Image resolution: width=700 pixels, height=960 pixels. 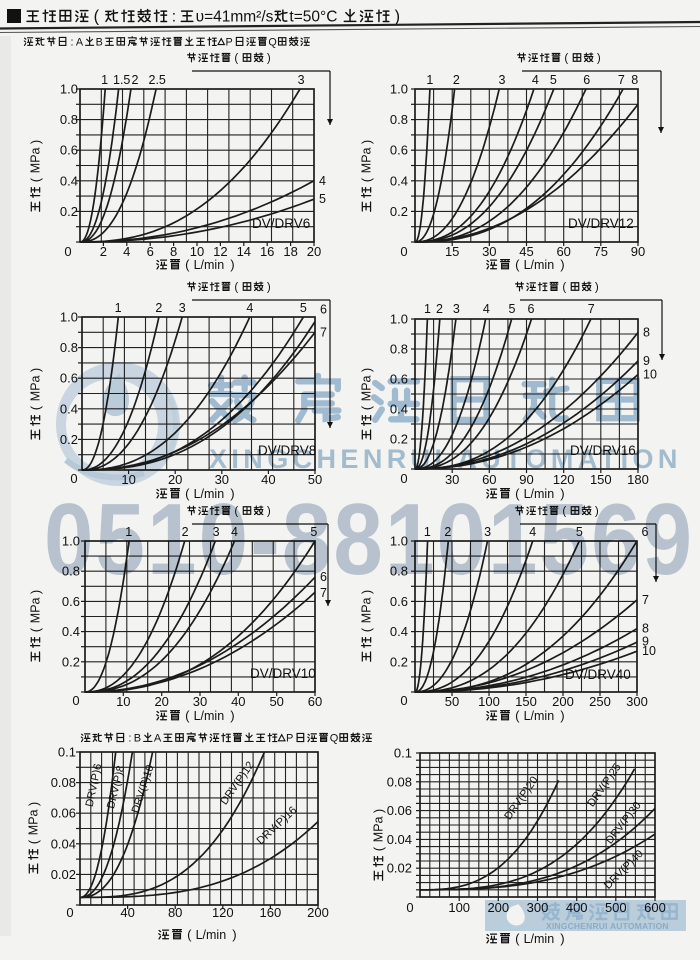 What do you see at coordinates (313, 16) in the screenshot?
I see `svg-text: t=50°C` at bounding box center [313, 16].